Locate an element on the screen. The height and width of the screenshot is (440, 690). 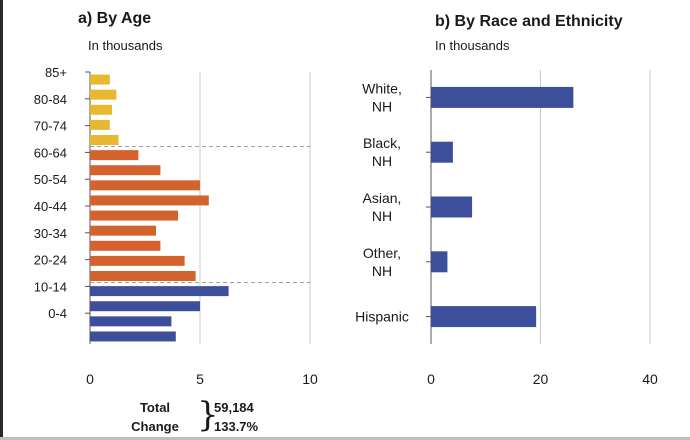
race-category-label: Asian, NH is located at coordinates (382, 207).